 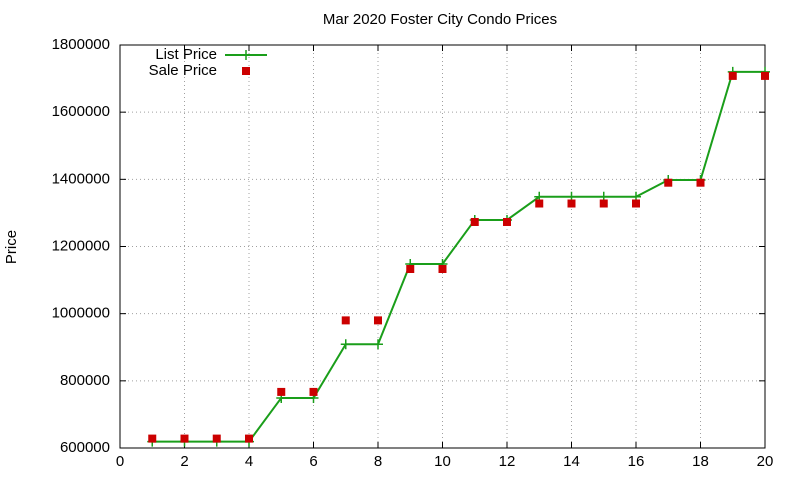 What do you see at coordinates (184, 461) in the screenshot?
I see `x-tick-label: 2` at bounding box center [184, 461].